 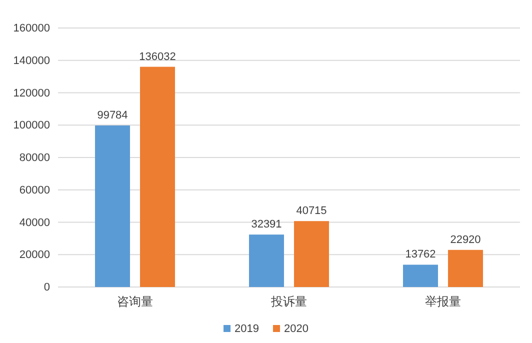 What do you see at coordinates (420, 254) in the screenshot?
I see `data-label: 13762` at bounding box center [420, 254].